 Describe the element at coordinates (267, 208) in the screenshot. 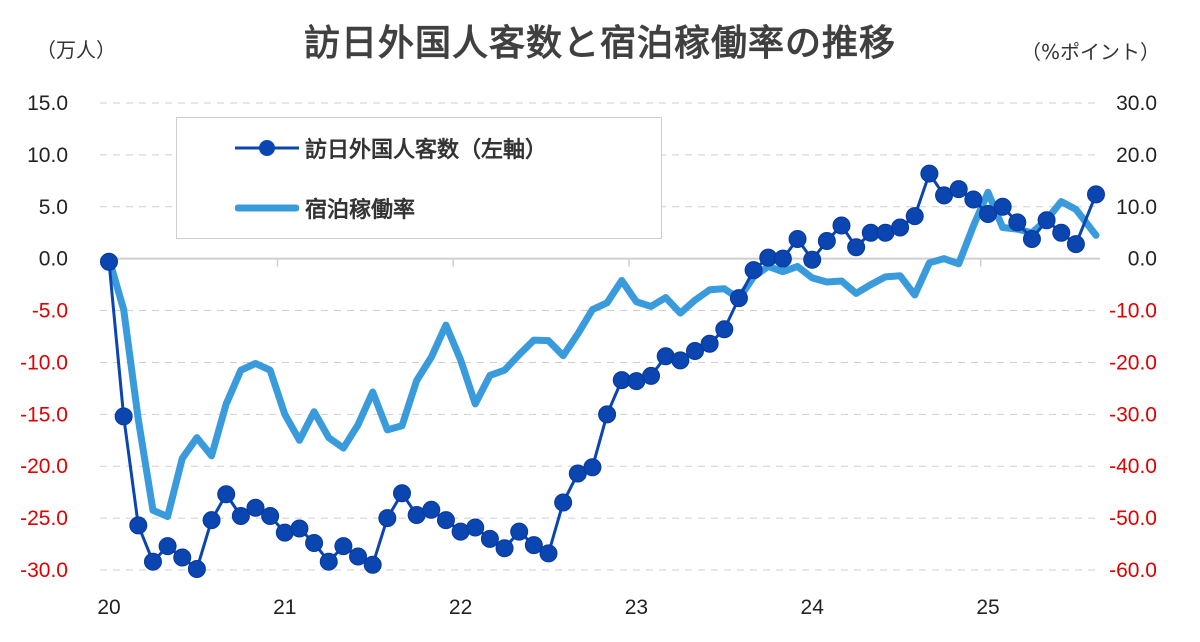

I see `legend-line-icon` at that location.